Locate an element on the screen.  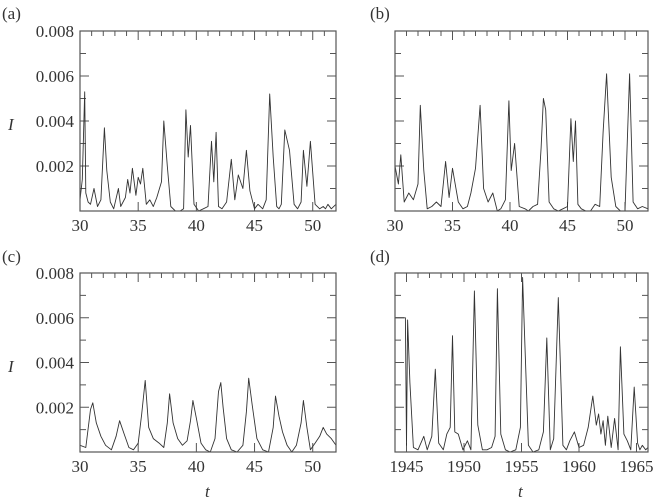
panel-label-c: (c) is located at coordinates (11, 256).